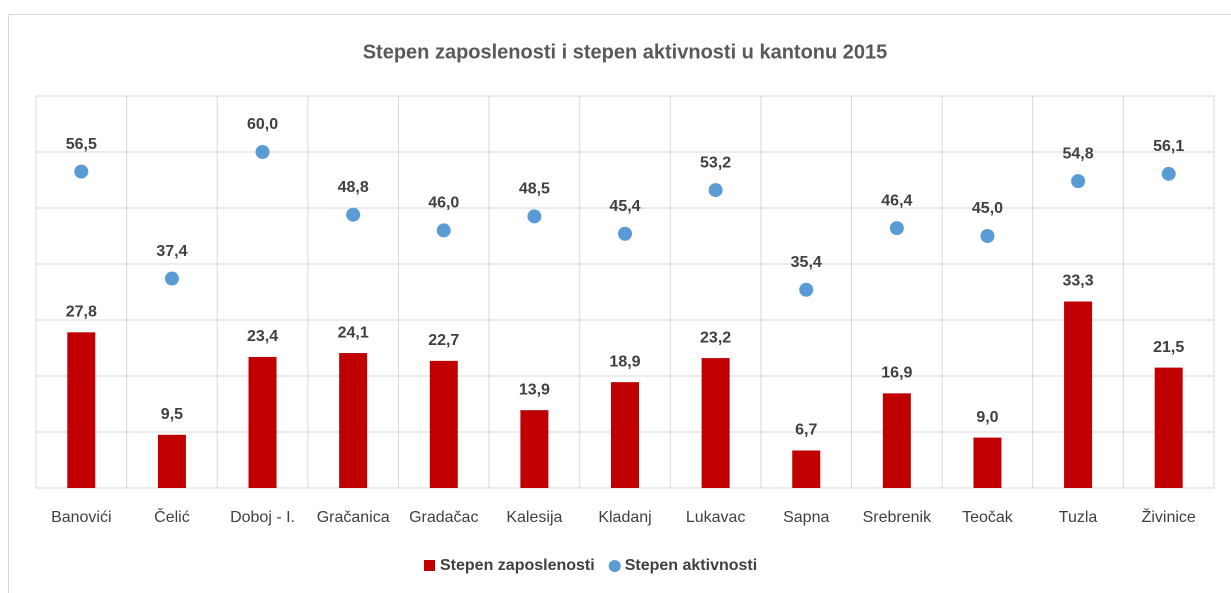 The image size is (1231, 593). What do you see at coordinates (443, 517) in the screenshot?
I see `x-tick-label: Gradačac` at bounding box center [443, 517].